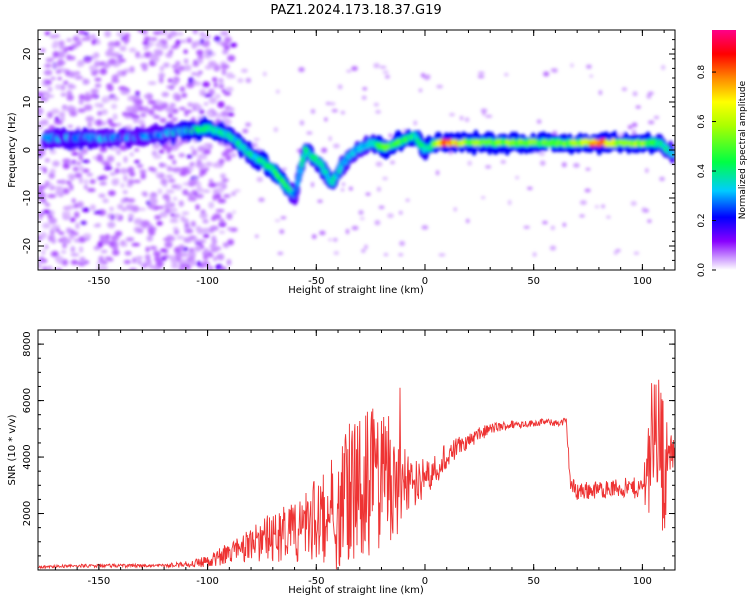  I want to click on colorbar-tick-label: 0.4, so click(702, 171).